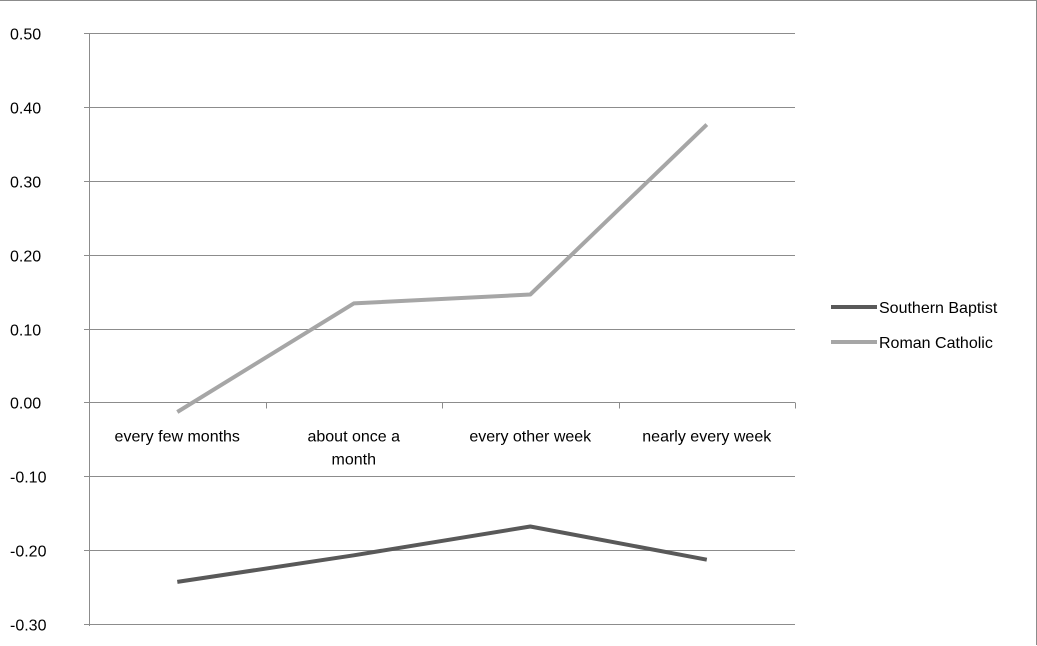 Image resolution: width=1037 pixels, height=646 pixels. What do you see at coordinates (442, 554) in the screenshot?
I see `series-line-southern-baptist` at bounding box center [442, 554].